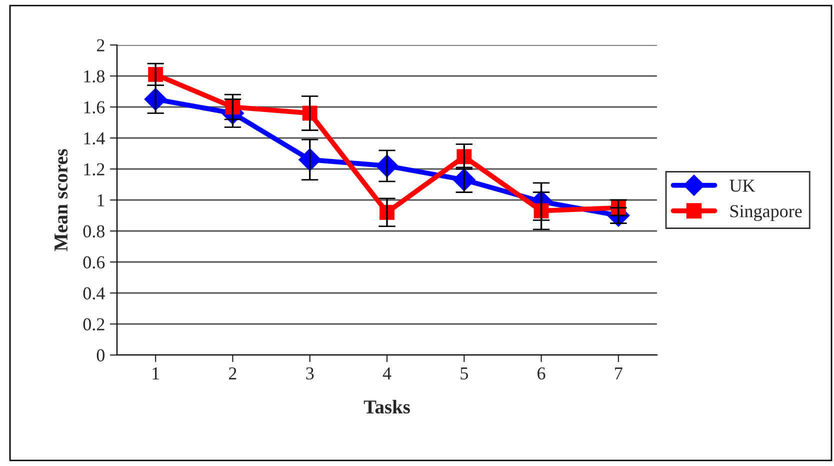 The height and width of the screenshot is (466, 834). Describe the element at coordinates (93, 324) in the screenshot. I see `y-tick-label: 0.2` at that location.